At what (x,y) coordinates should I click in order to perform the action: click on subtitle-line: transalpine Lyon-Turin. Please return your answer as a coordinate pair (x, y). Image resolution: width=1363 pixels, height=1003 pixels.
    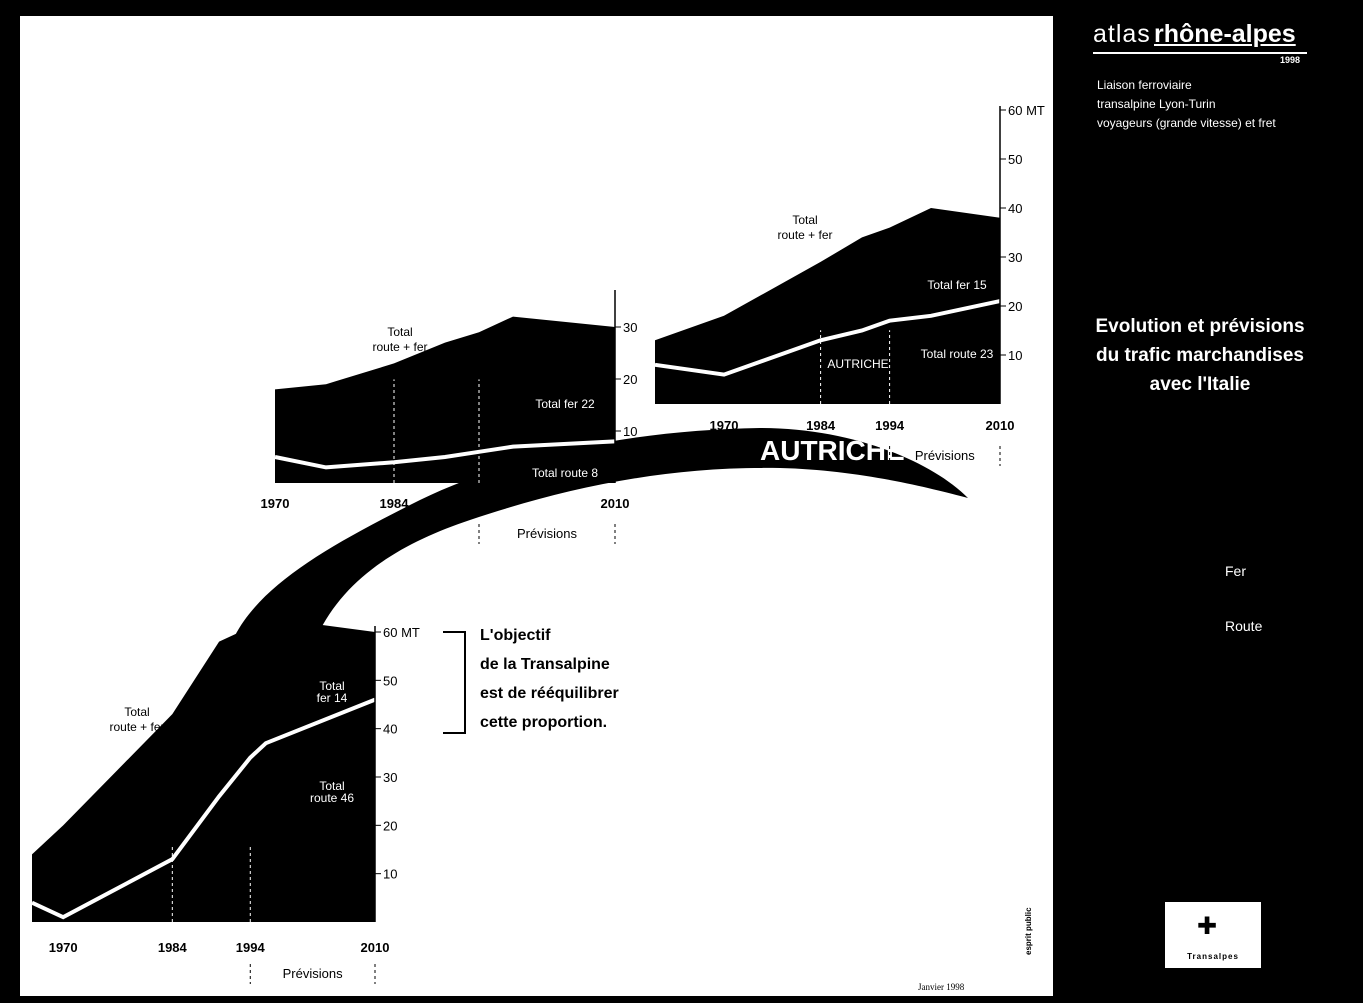
    Looking at the image, I should click on (1156, 104).